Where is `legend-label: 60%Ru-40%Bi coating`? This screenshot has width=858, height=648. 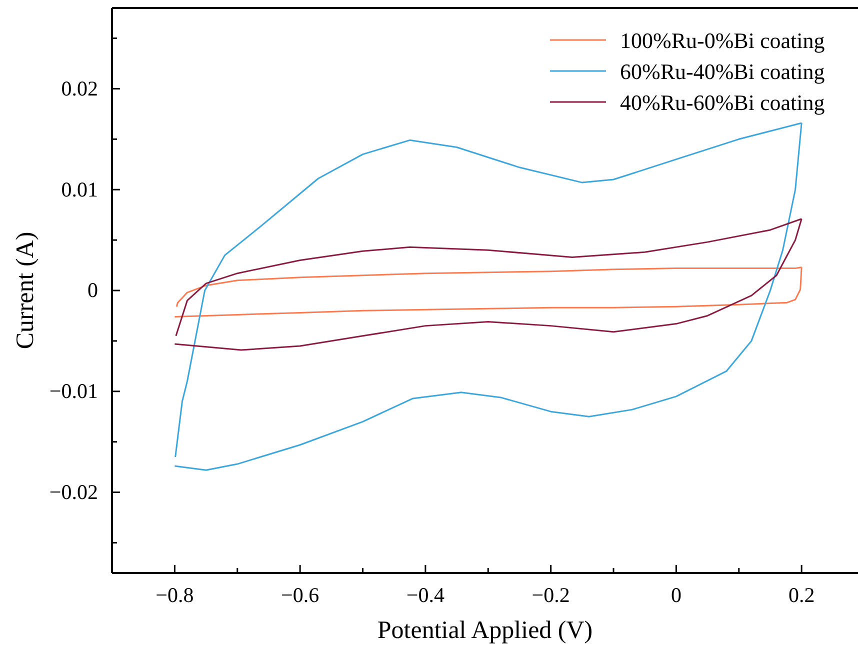 legend-label: 60%Ru-40%Bi coating is located at coordinates (722, 71).